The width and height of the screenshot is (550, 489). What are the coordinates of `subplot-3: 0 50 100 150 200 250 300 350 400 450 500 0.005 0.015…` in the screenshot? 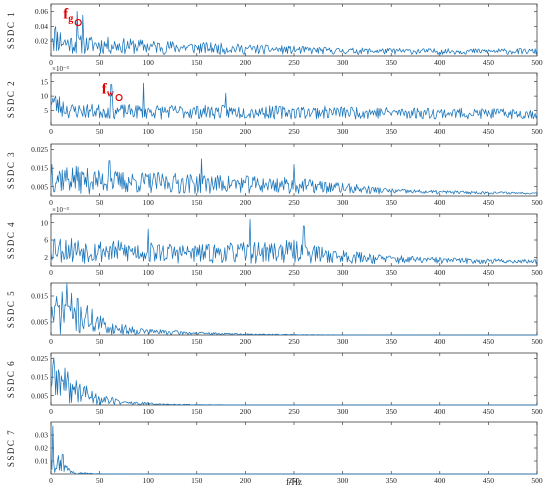 It's located at (274, 175).